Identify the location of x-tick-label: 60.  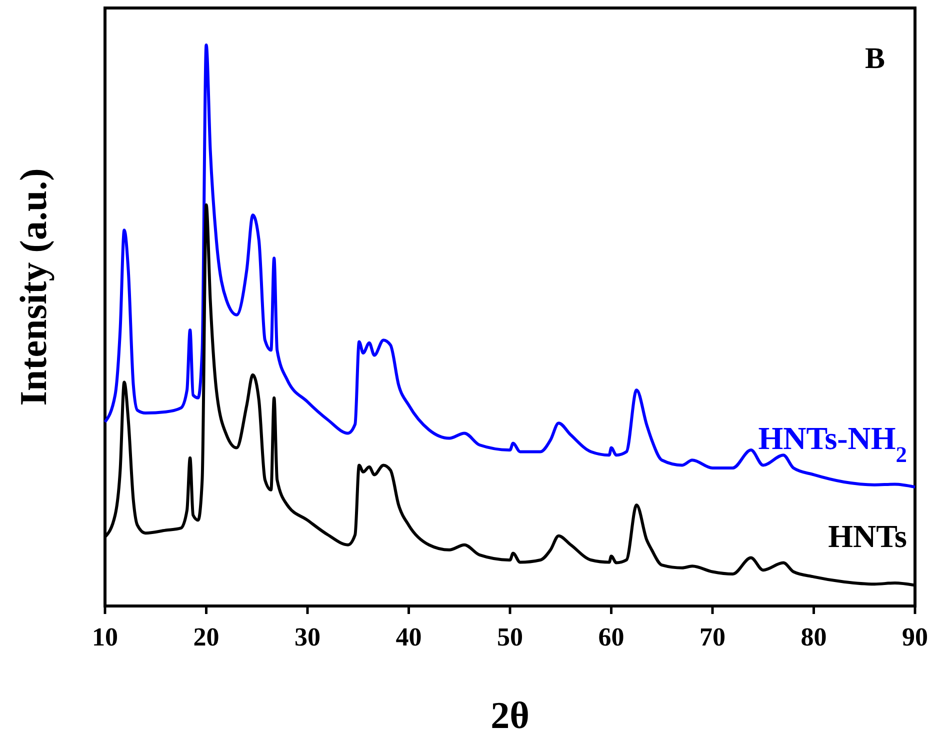
(611, 637).